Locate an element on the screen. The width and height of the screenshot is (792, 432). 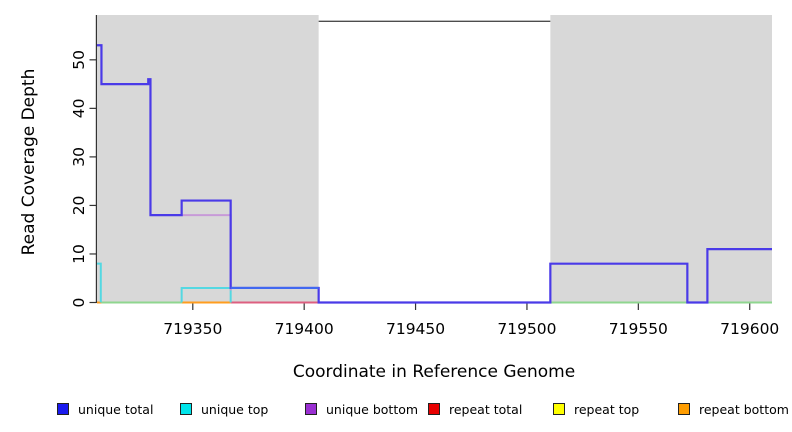
x-tick-label: 719600 is located at coordinates (749, 329).